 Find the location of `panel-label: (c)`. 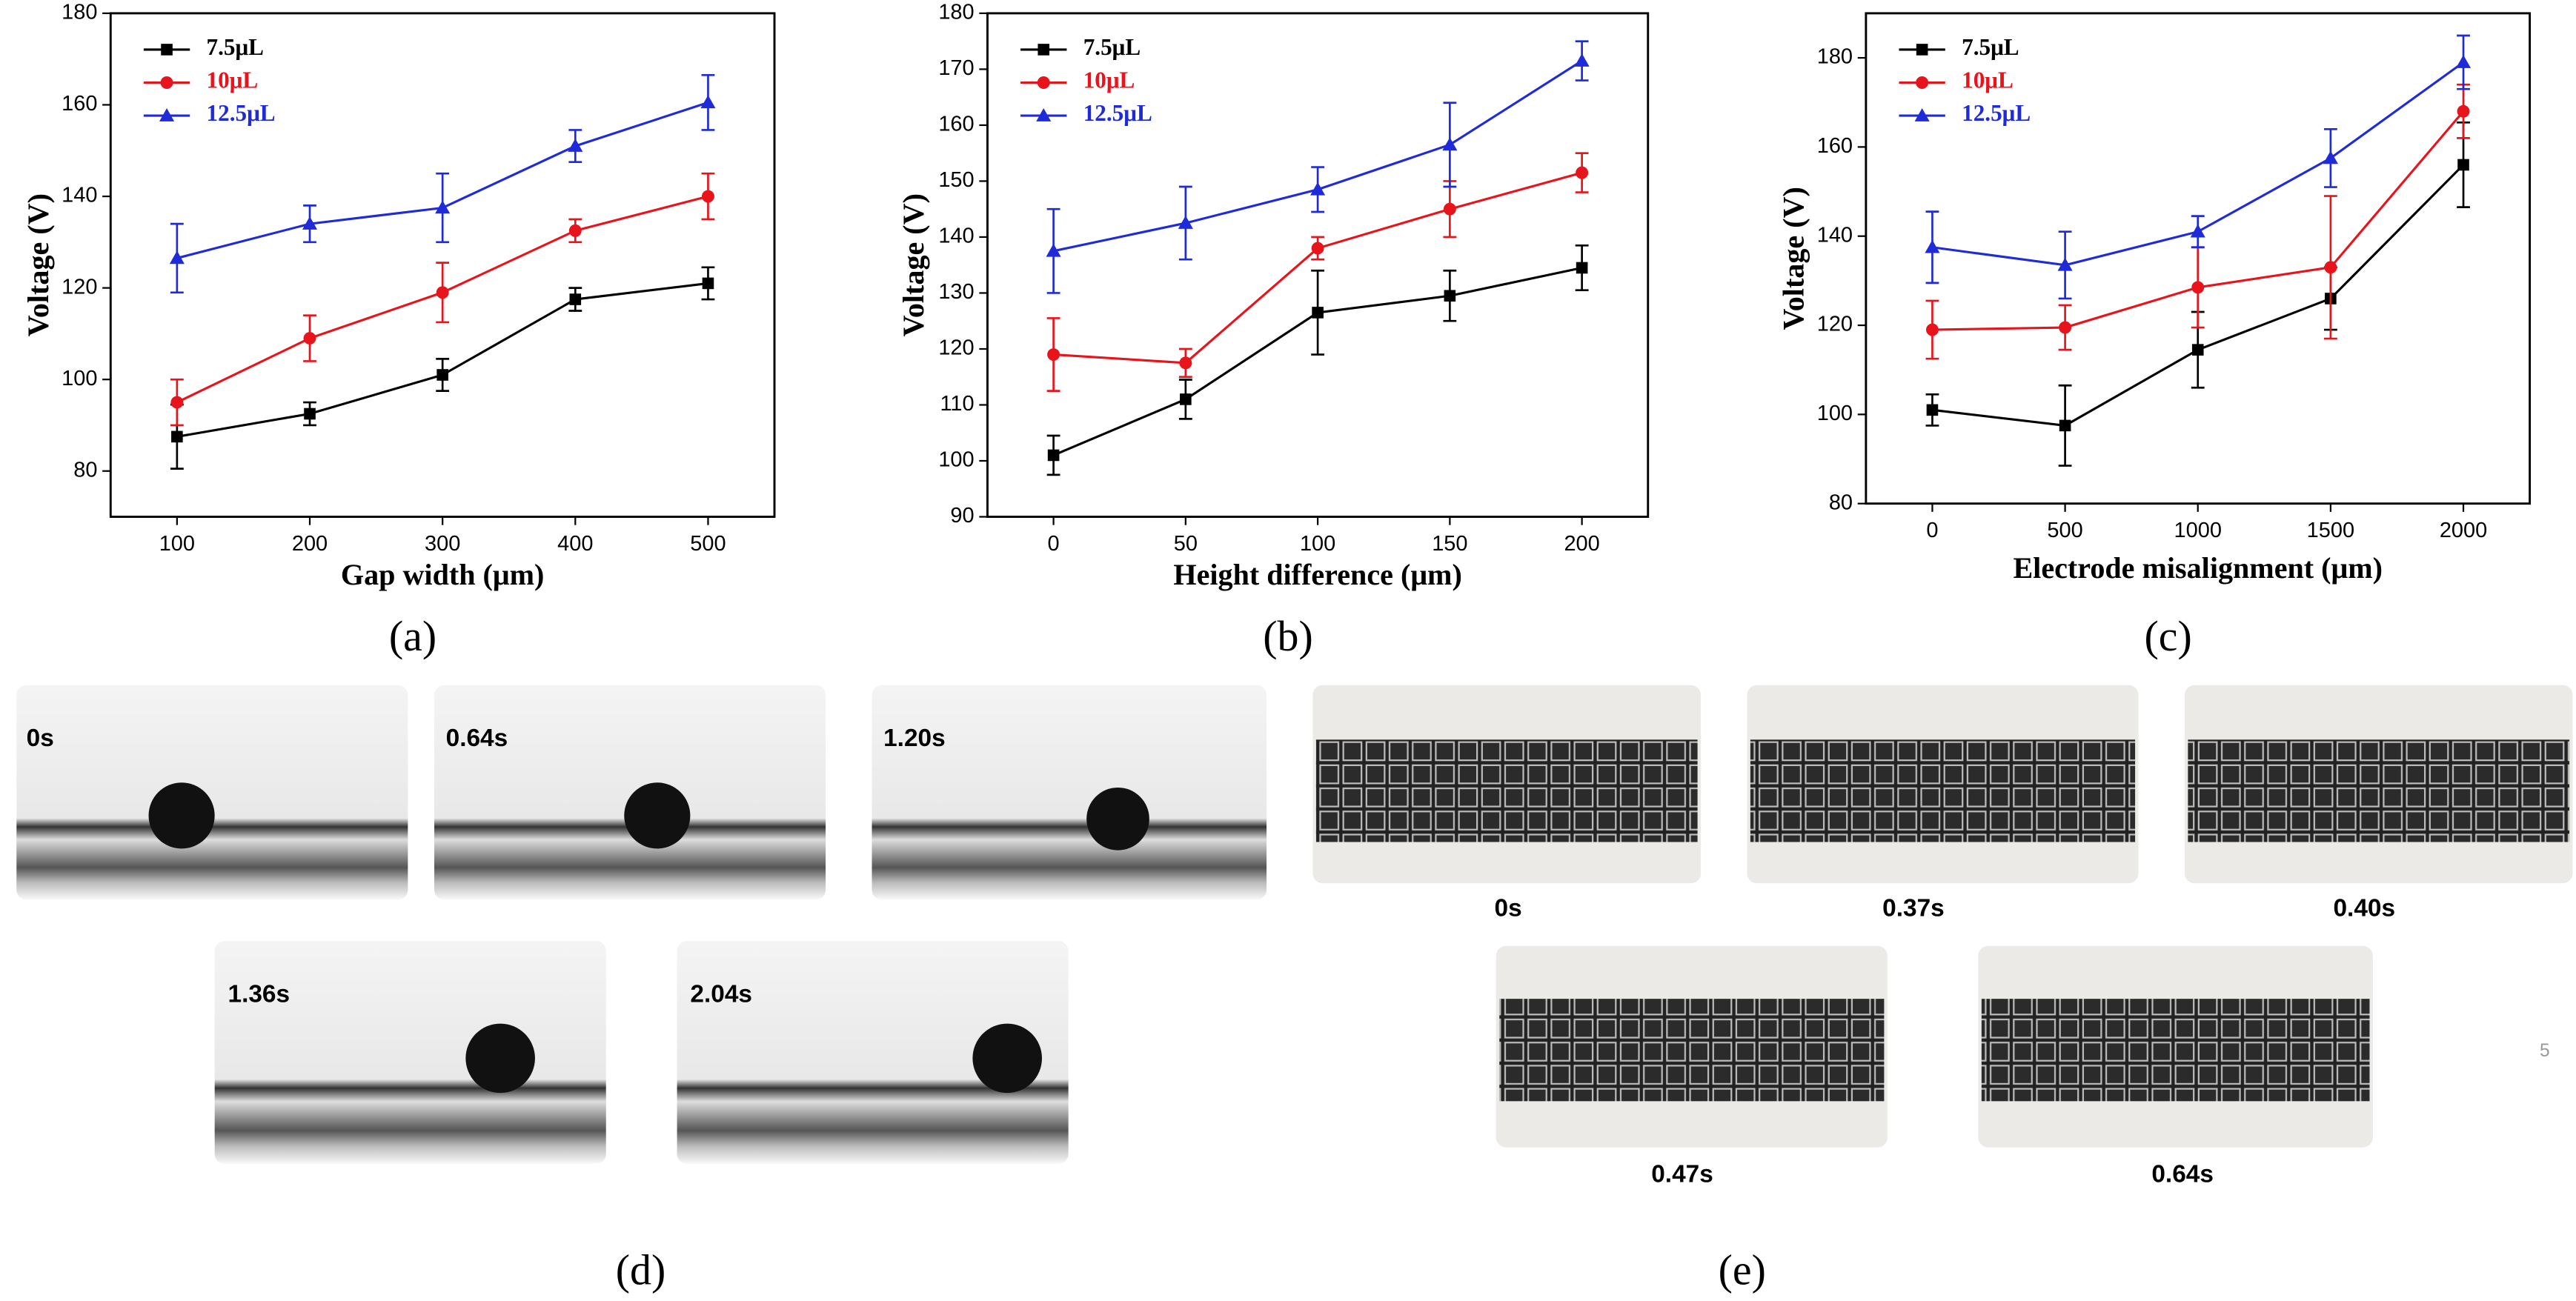

panel-label: (c) is located at coordinates (2167, 636).